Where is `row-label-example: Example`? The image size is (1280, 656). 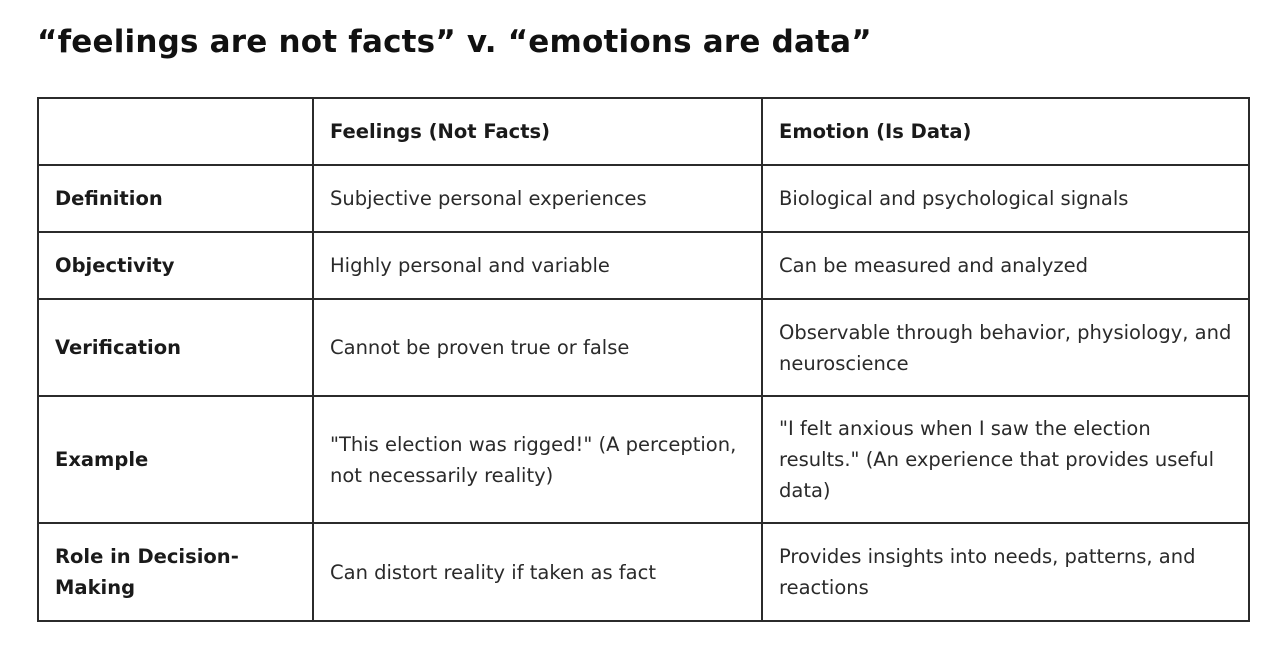 row-label-example: Example is located at coordinates (175, 459).